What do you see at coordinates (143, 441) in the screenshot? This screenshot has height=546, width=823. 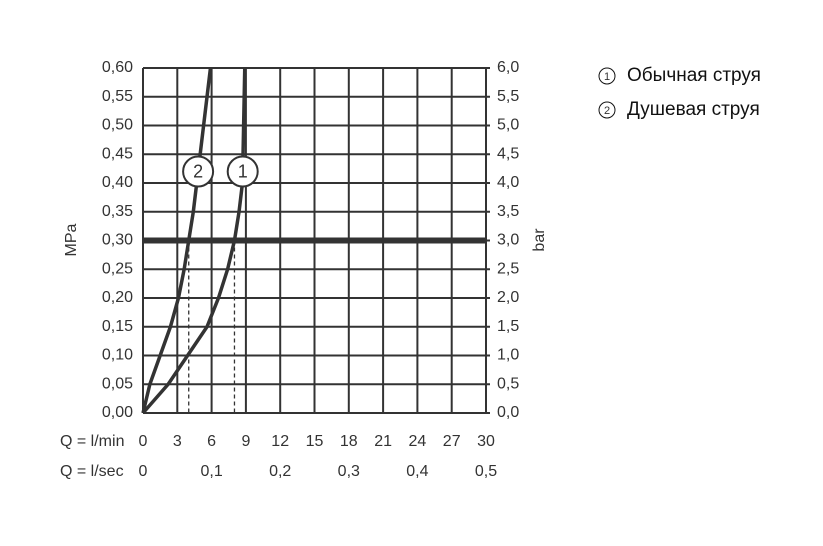 I see `x-tick-label: 0` at bounding box center [143, 441].